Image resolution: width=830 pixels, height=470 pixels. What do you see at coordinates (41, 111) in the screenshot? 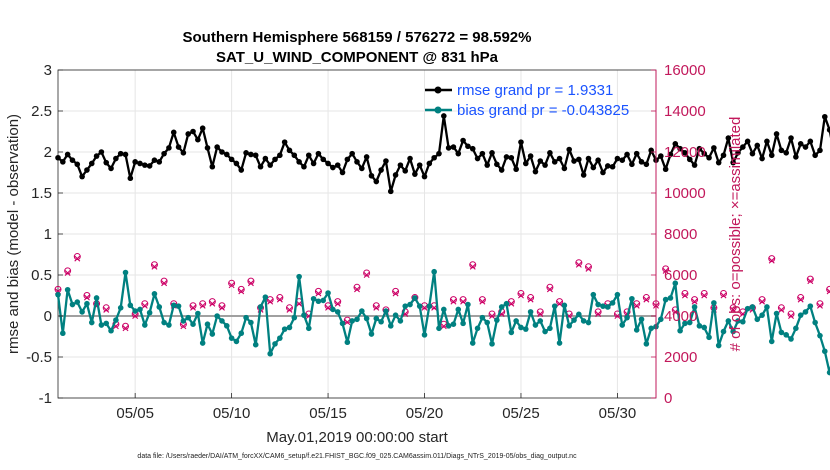
I see `y-tick-label: 2.5` at bounding box center [41, 111].